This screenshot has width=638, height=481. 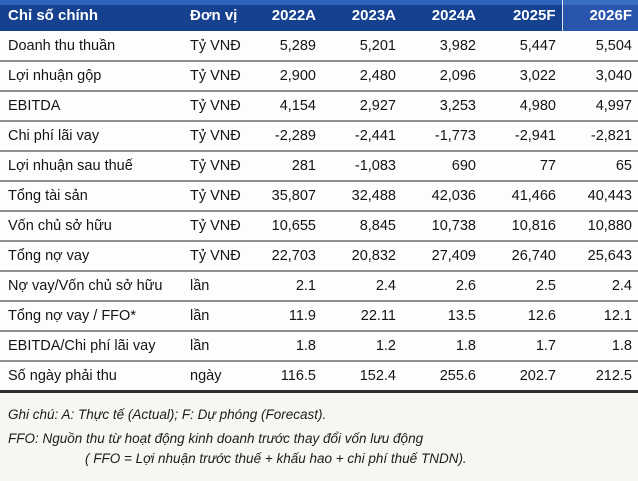 What do you see at coordinates (522, 136) in the screenshot?
I see `value-cell: -2,941` at bounding box center [522, 136].